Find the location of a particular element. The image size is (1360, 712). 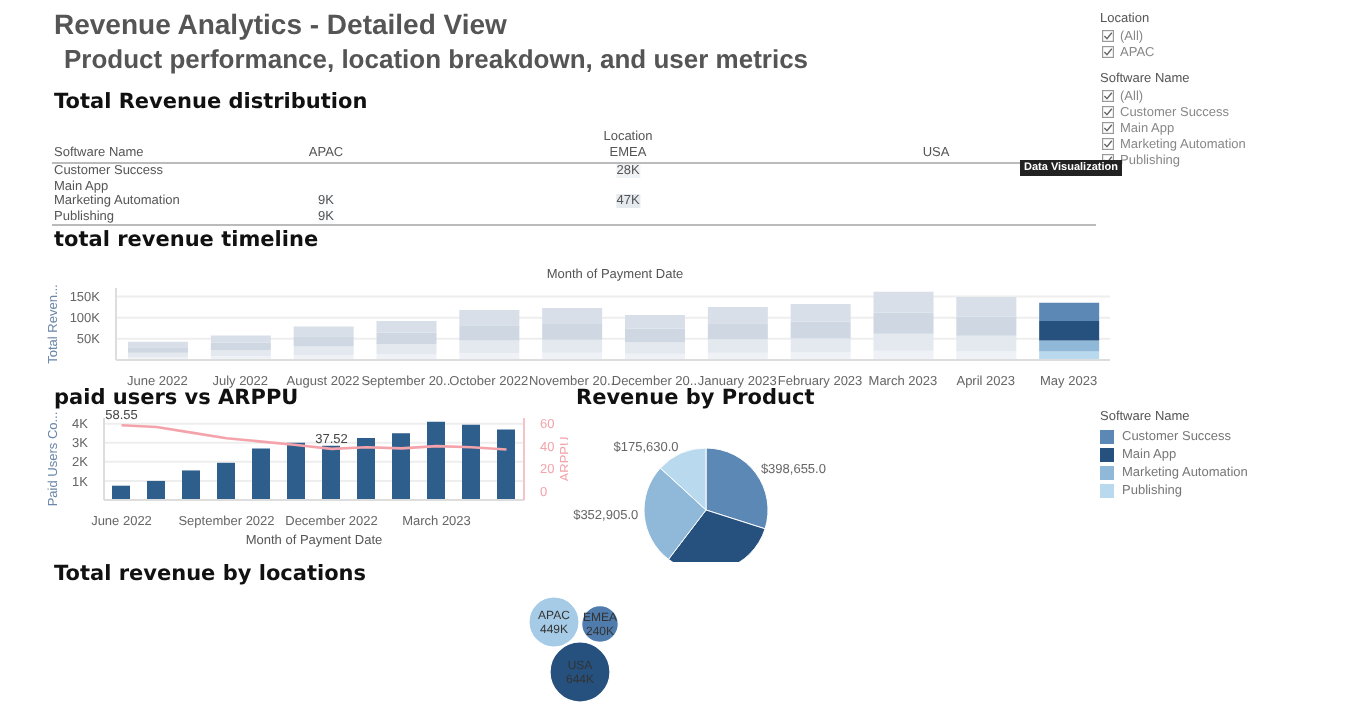

text: Product performance, location breakdown, and user metrics is located at coordinates (436, 59).